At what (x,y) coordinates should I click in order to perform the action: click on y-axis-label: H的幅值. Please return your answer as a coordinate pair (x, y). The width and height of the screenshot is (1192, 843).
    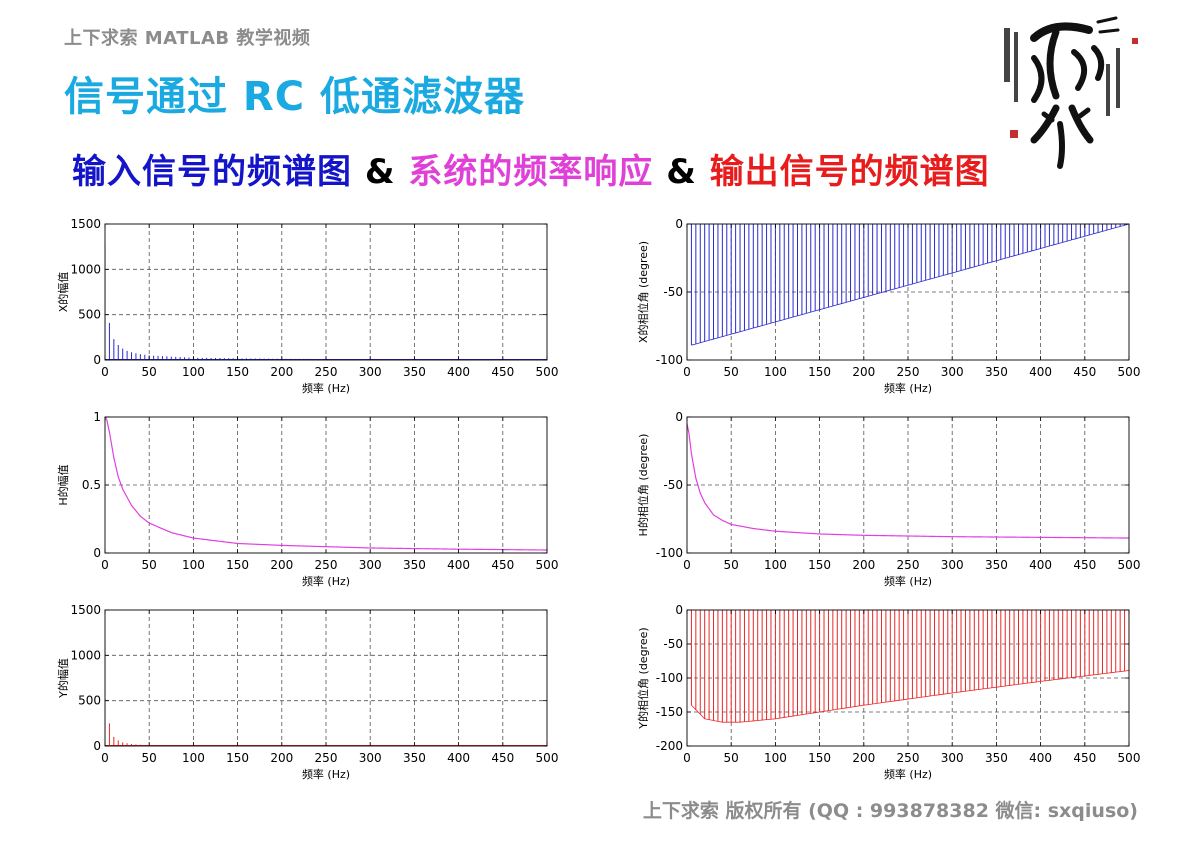
    Looking at the image, I should click on (63, 484).